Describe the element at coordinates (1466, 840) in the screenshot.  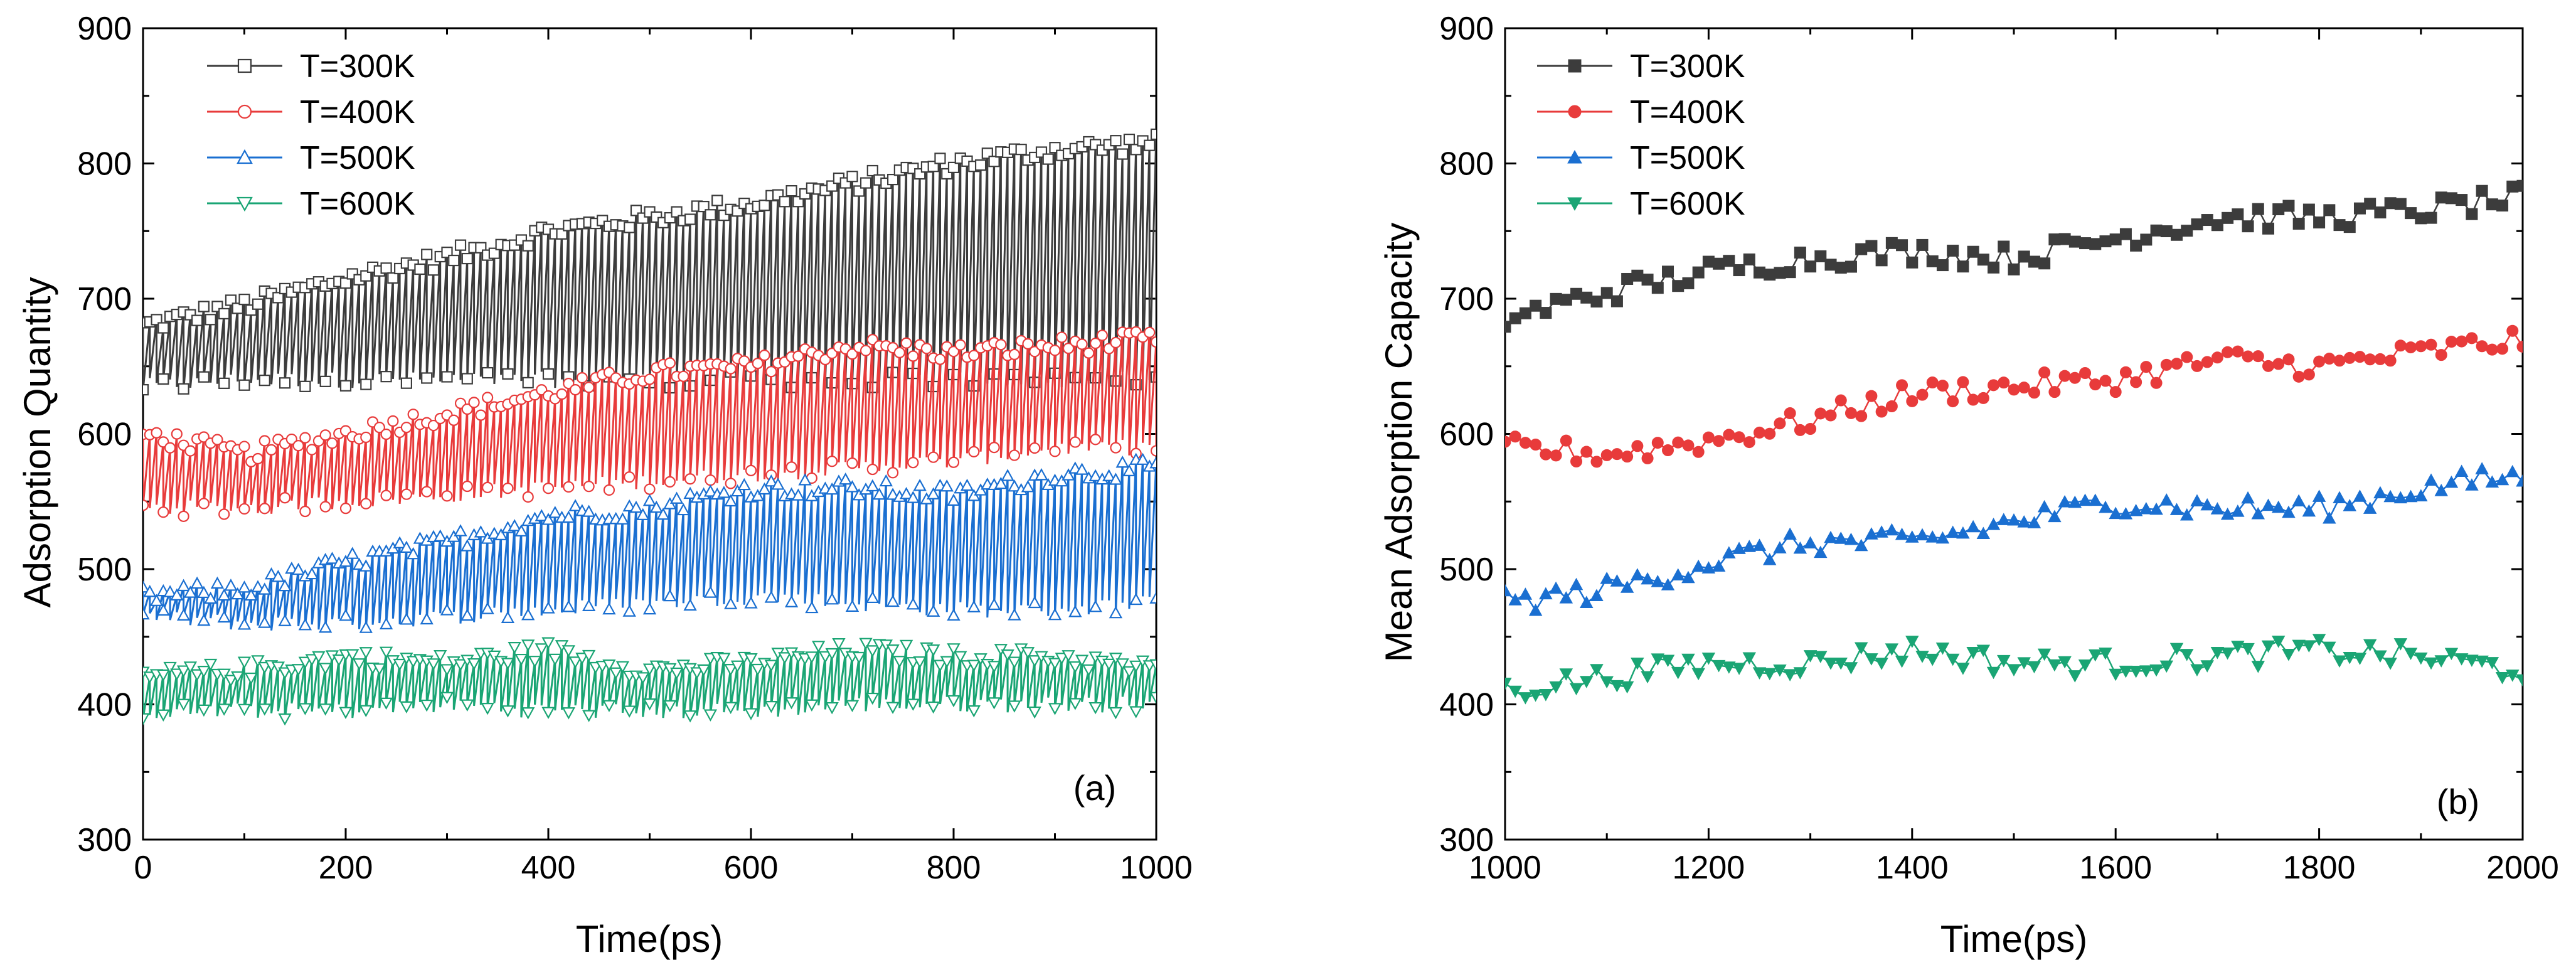
I see `y-tick-label: 300` at that location.